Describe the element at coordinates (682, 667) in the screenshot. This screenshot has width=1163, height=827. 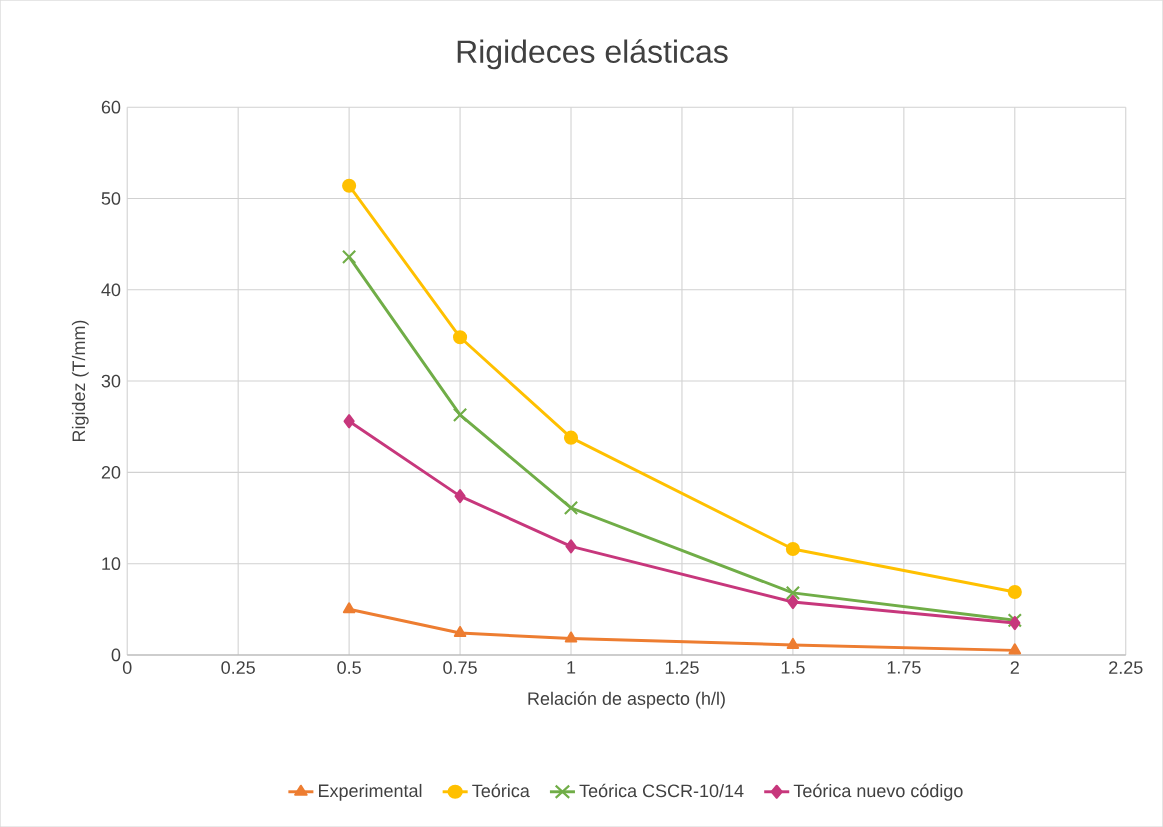
I see `x-tick-label: 1.25` at that location.